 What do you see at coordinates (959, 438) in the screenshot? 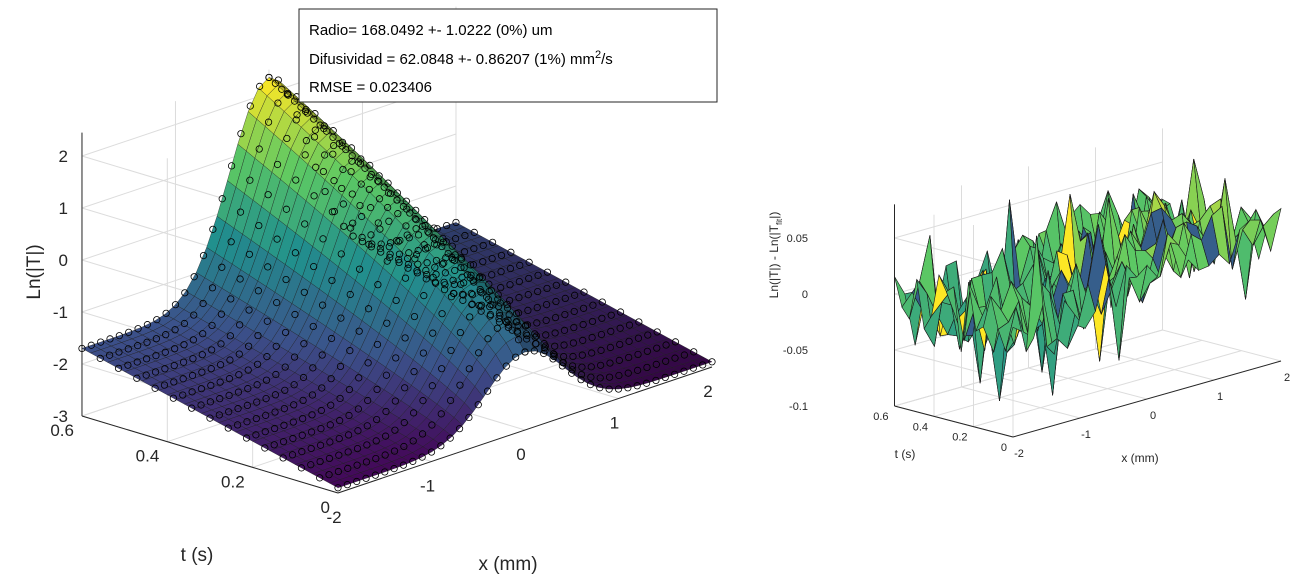
I see `right-y-tick-label: 0.2` at bounding box center [959, 438].